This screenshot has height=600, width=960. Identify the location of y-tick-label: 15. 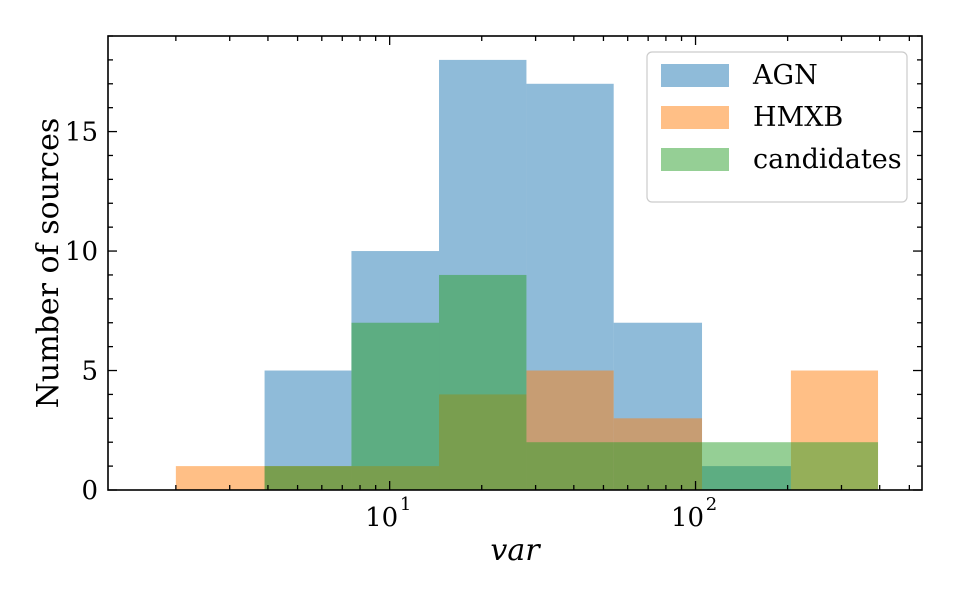
(81, 133).